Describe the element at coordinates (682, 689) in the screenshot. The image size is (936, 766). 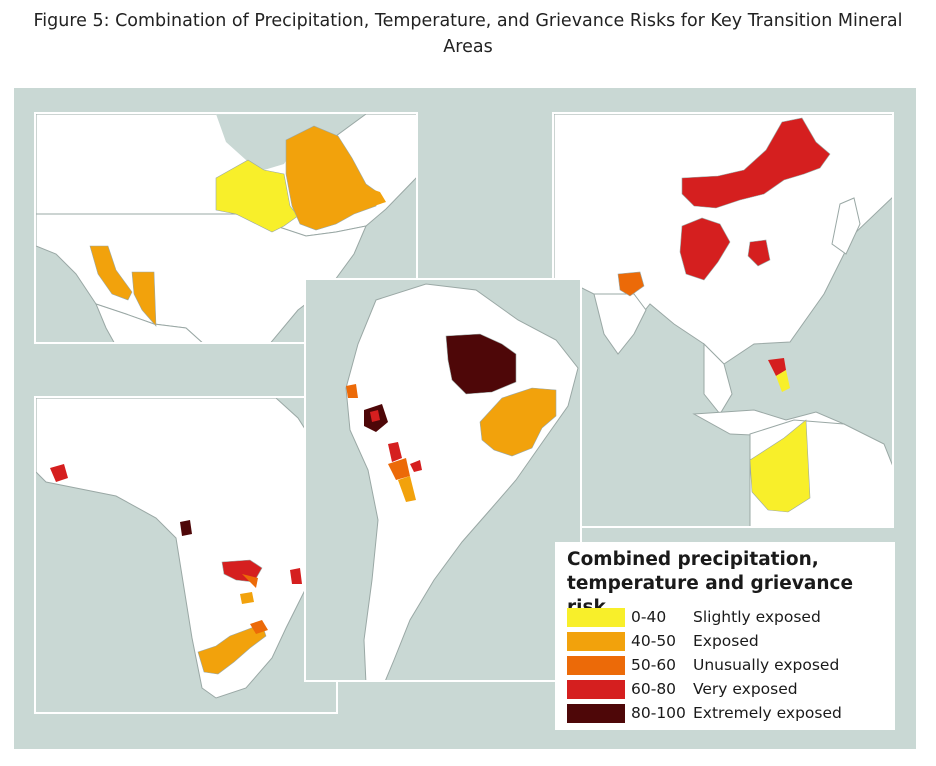
I see `legend-item-very-exposed: 60-80 Very exposed` at that location.